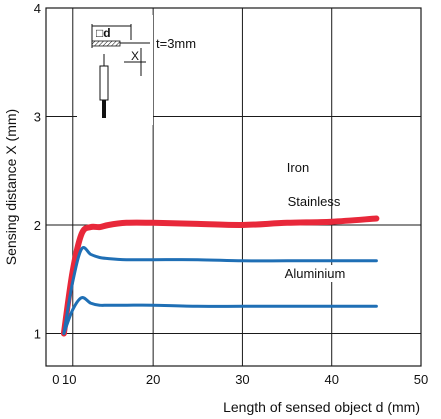  Describe the element at coordinates (11, 187) in the screenshot. I see `y-axis-label: Sensing distance X (mm)` at that location.